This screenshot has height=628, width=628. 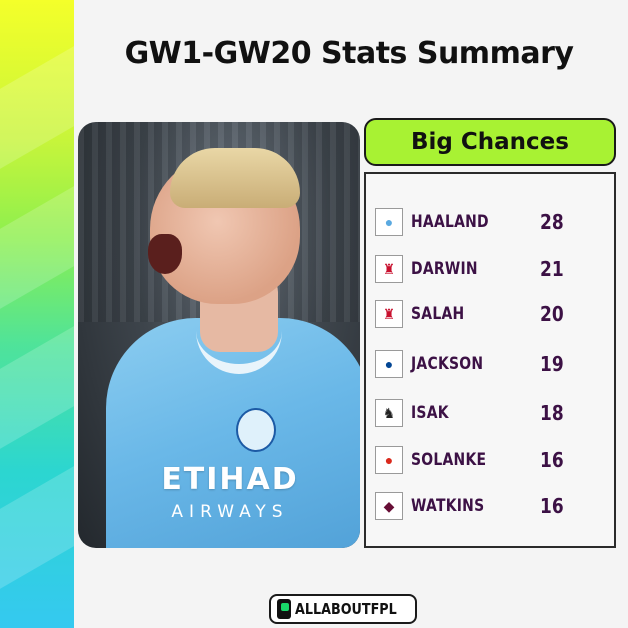 What do you see at coordinates (239, 346) in the screenshot?
I see `collar-shape` at bounding box center [239, 346].